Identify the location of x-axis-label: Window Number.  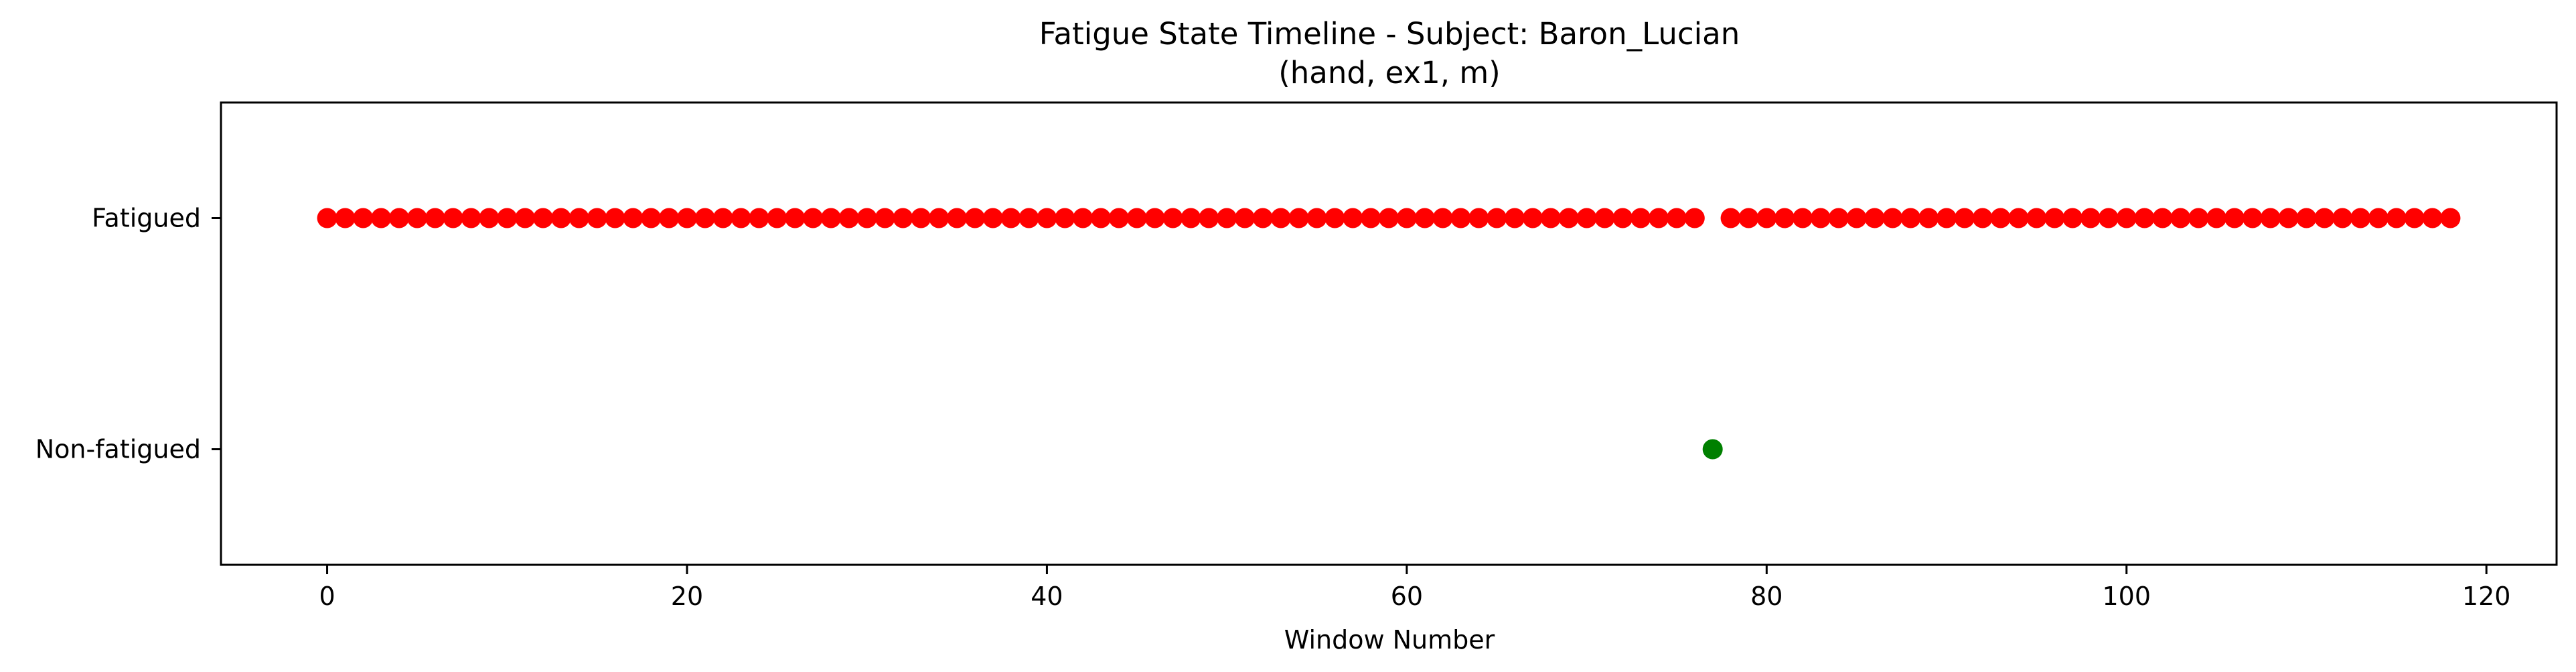
(1390, 640).